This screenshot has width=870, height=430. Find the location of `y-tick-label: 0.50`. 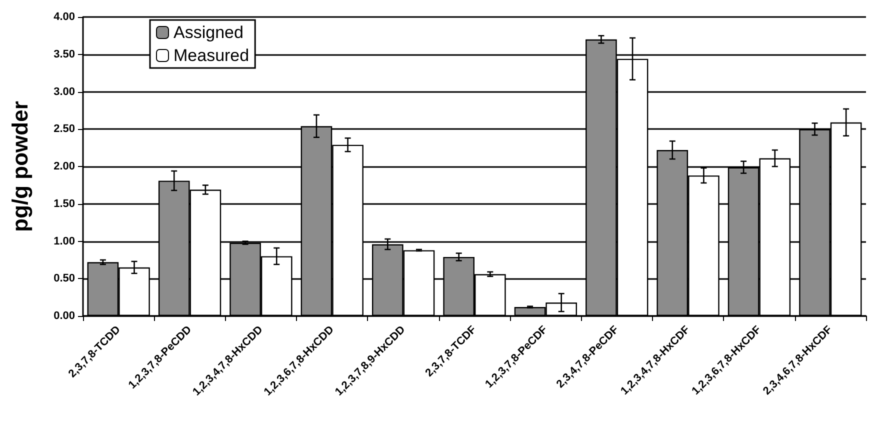

y-tick-label: 0.50 is located at coordinates (64, 278).